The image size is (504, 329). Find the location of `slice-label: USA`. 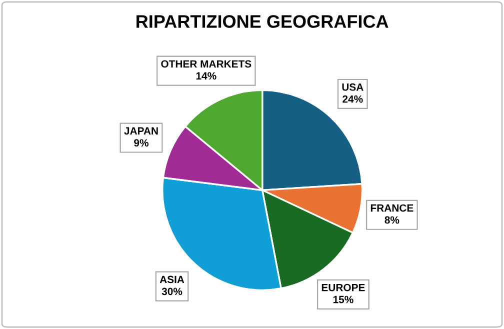

slice-label: USA is located at coordinates (353, 87).